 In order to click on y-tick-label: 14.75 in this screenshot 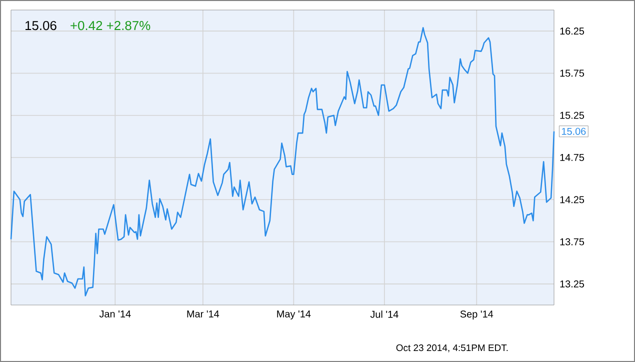, I will do `click(572, 157)`.